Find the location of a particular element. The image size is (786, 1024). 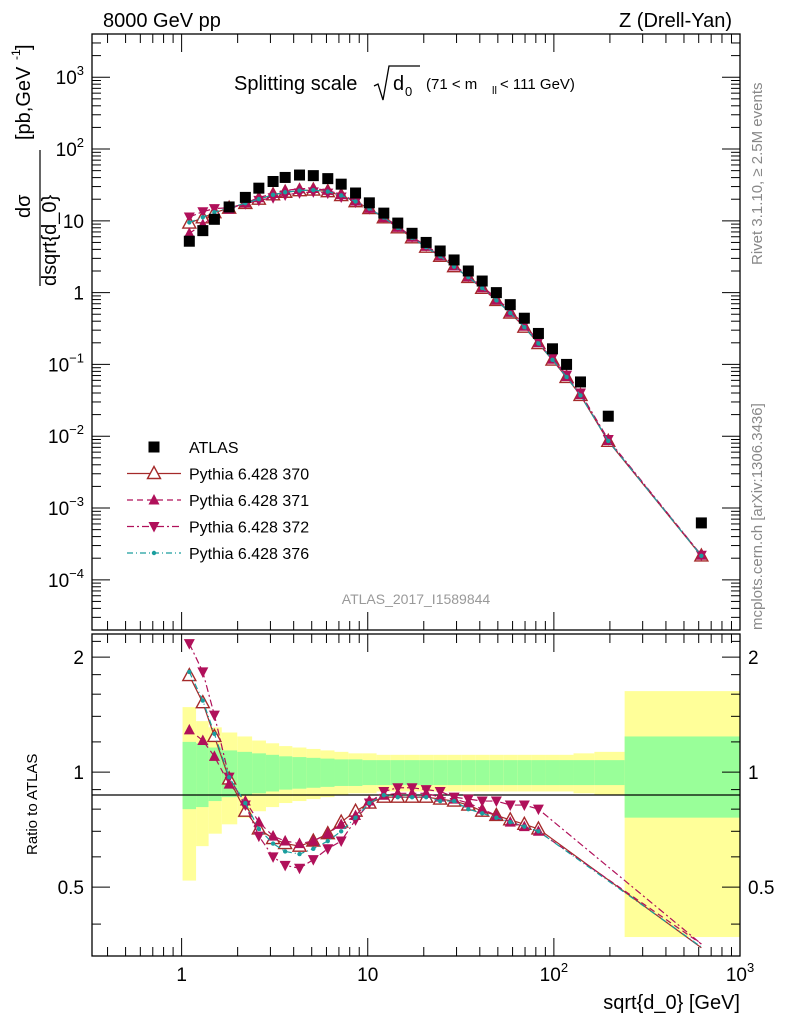

x-tick-label-exp: 3 is located at coordinates (750, 967).